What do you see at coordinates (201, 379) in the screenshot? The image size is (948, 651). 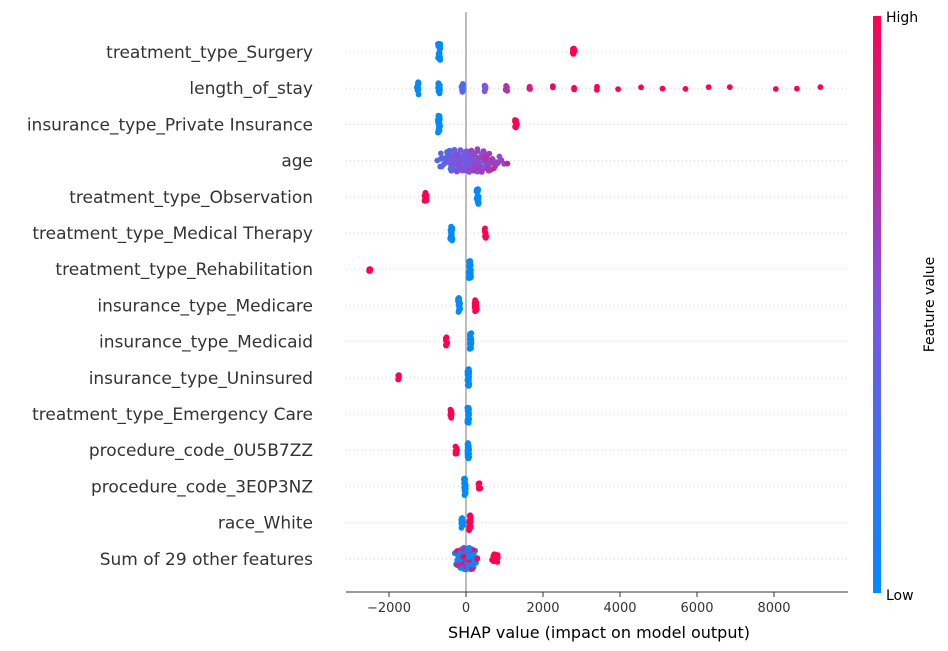 I see `feature-label: insurance_type_Uninsured` at bounding box center [201, 379].